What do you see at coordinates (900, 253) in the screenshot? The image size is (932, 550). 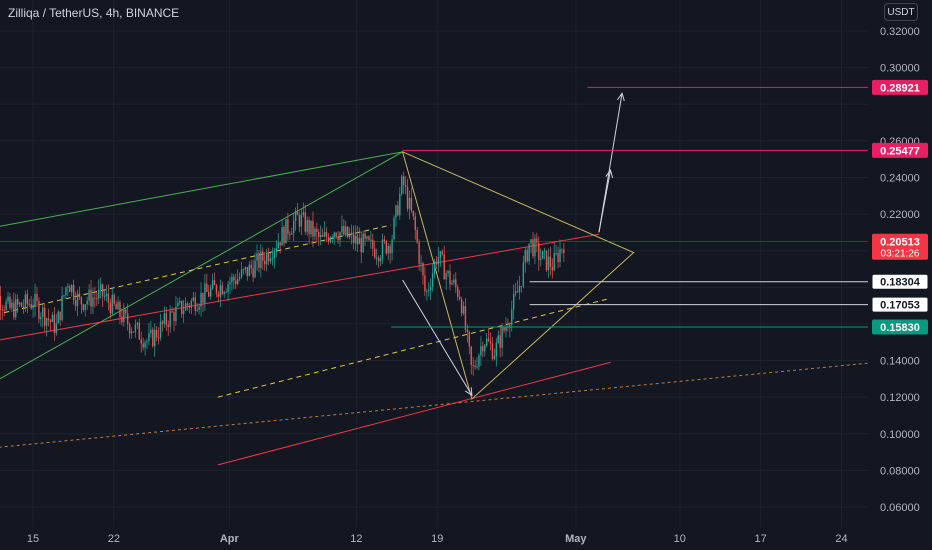 I see `bar-countdown: 03:21:26` at bounding box center [900, 253].